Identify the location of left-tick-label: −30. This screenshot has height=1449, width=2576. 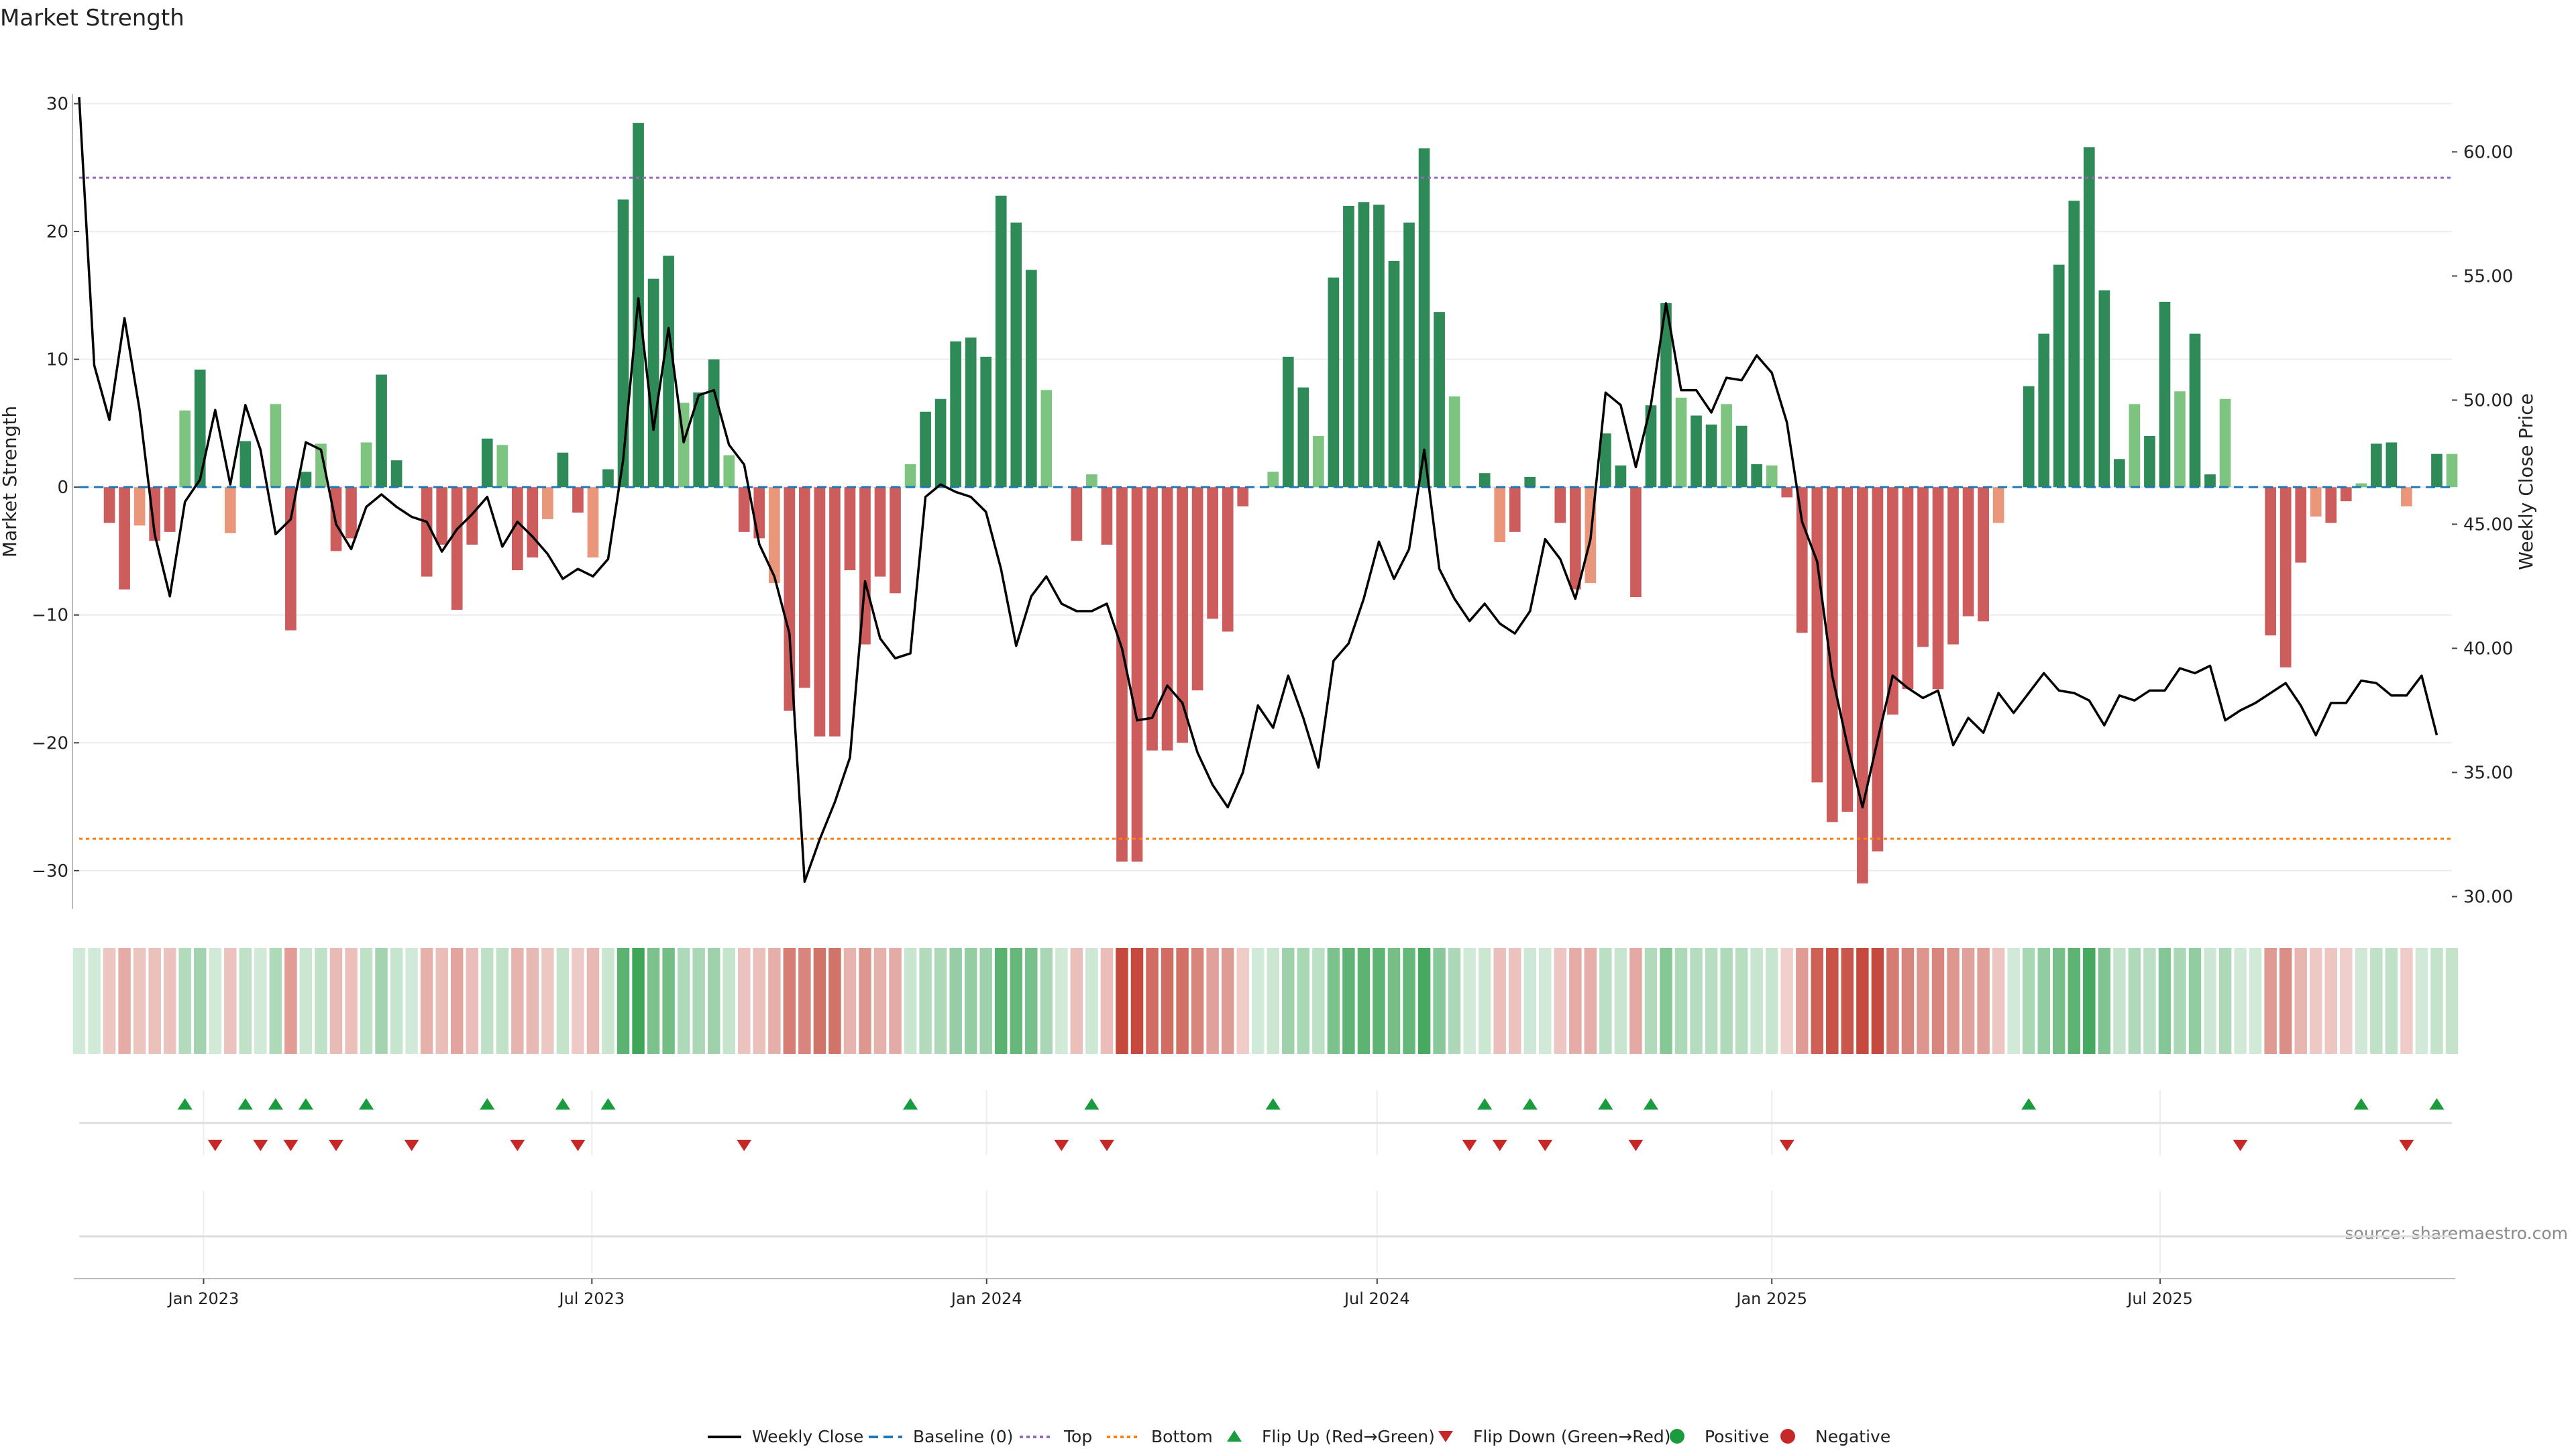
(50, 871).